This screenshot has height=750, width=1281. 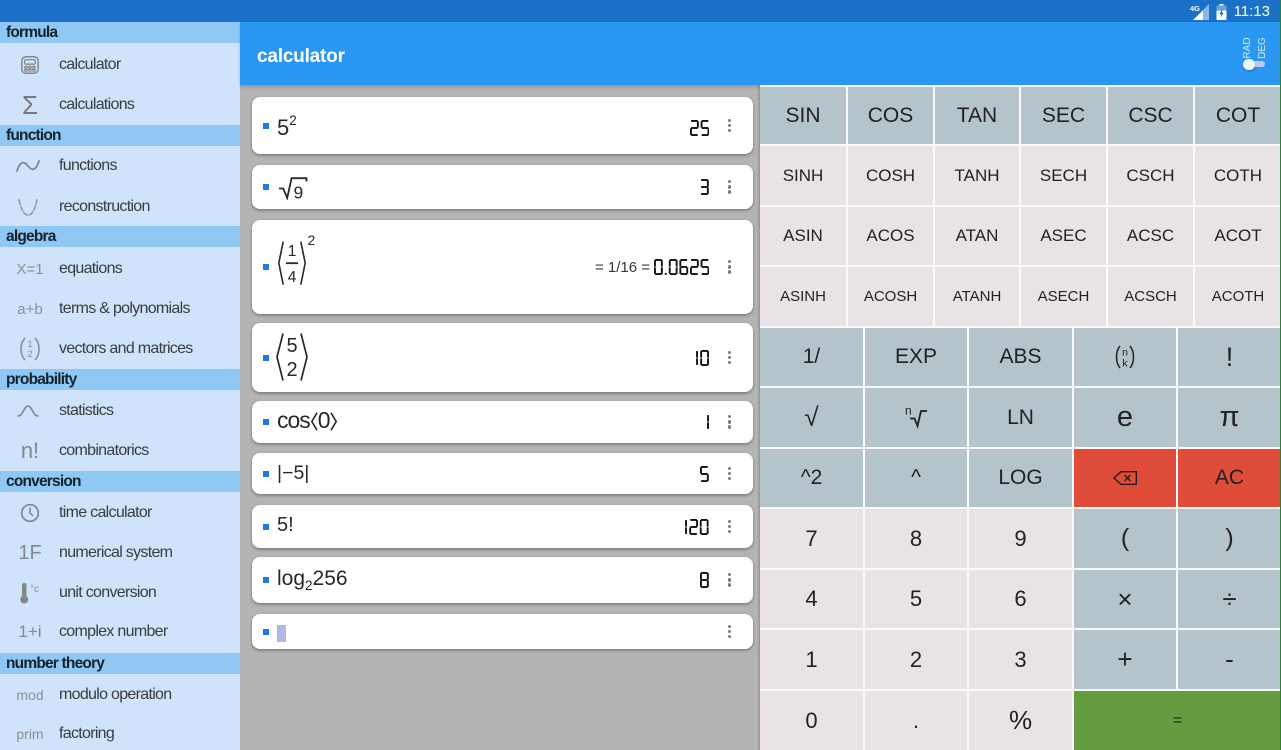 I want to click on svg-text: 5, so click(x=291, y=346).